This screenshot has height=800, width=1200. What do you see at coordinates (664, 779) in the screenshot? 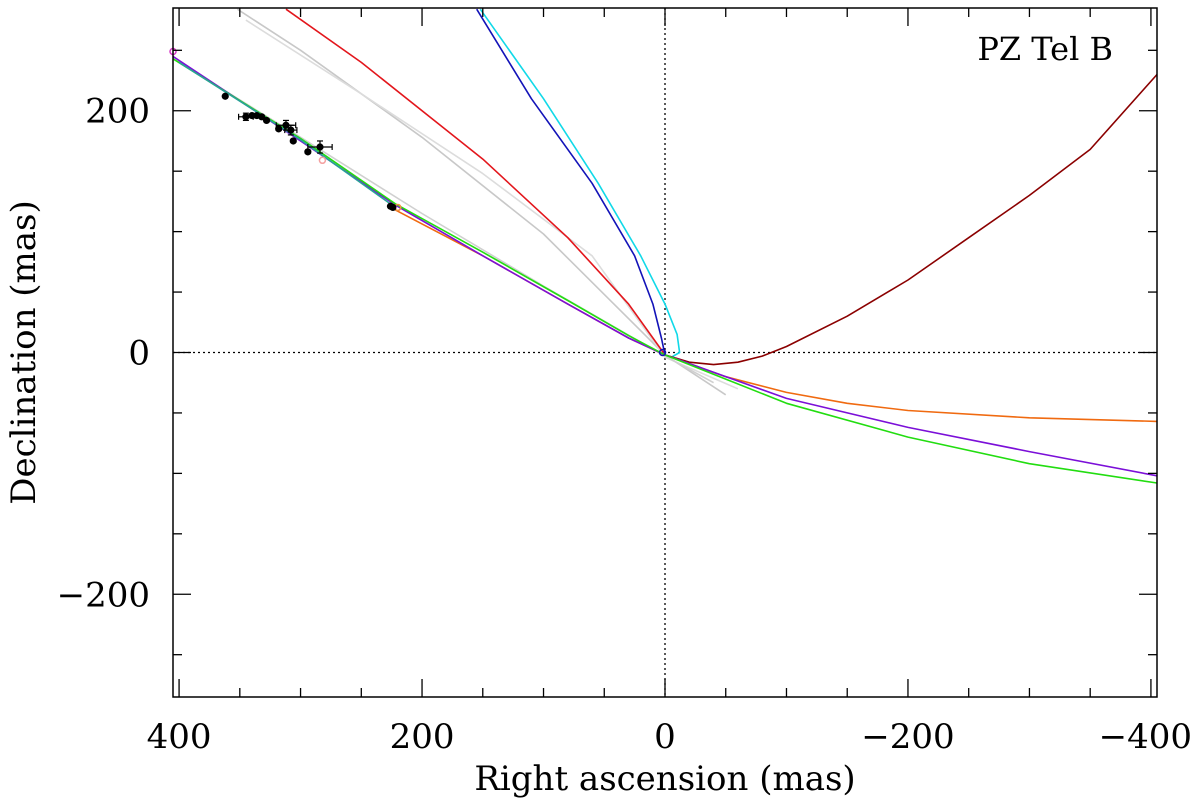
I see `x-axis-title: Right ascension (mas)` at bounding box center [664, 779].